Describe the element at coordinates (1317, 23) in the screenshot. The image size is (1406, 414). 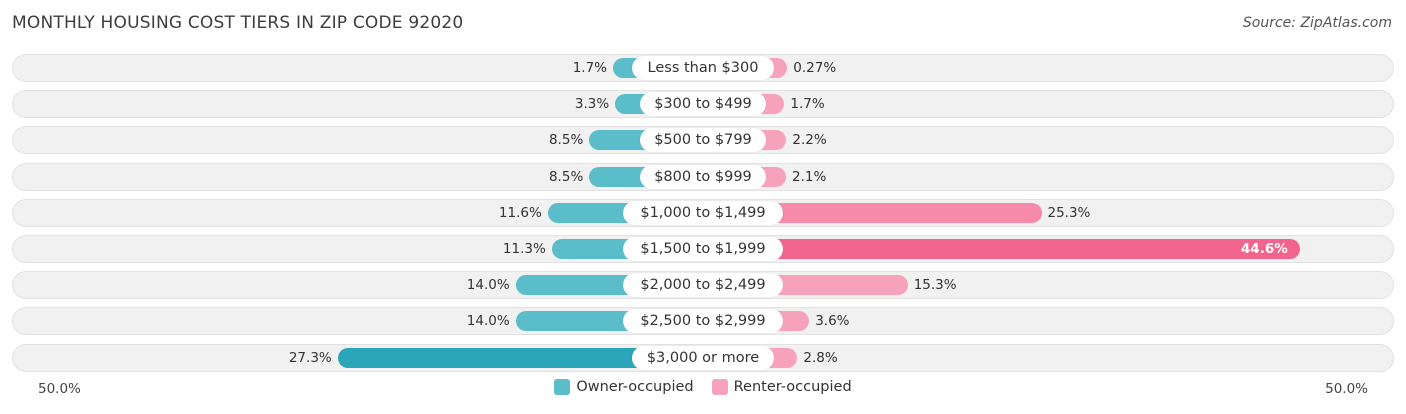
I see `chart-source: Source: ZipAtlas.com` at that location.